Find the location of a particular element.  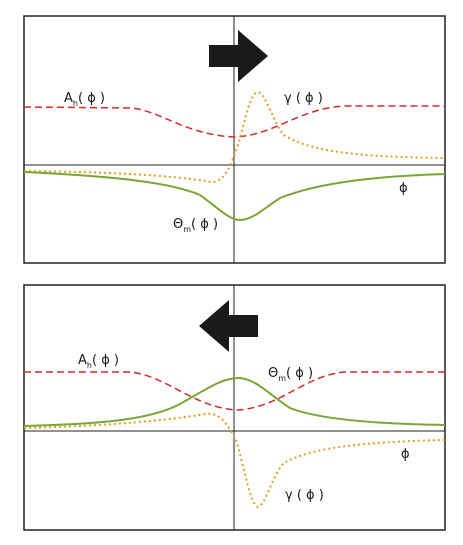

bottom-theta-curve is located at coordinates (234, 401).